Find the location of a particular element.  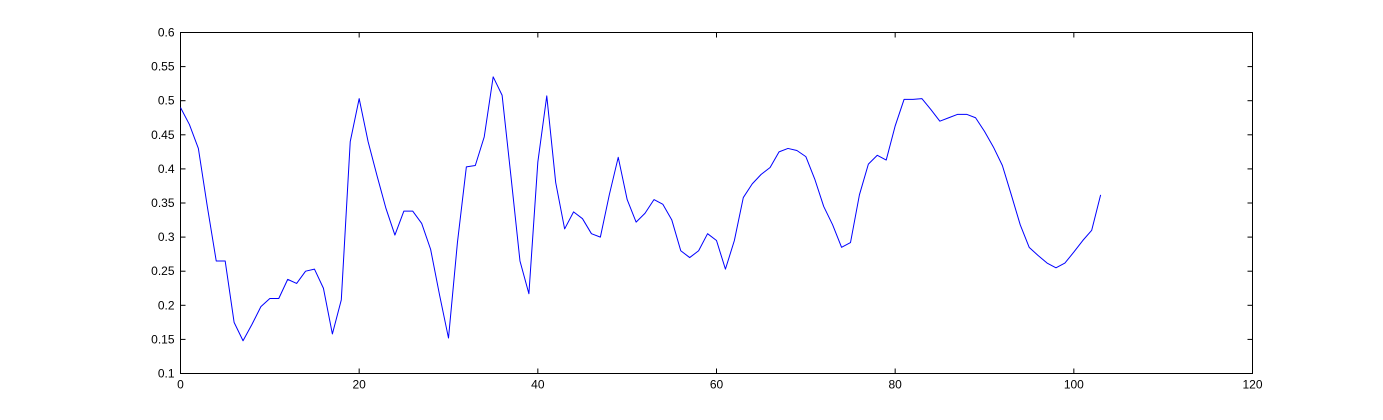

x-tick-label: 20 is located at coordinates (359, 385).